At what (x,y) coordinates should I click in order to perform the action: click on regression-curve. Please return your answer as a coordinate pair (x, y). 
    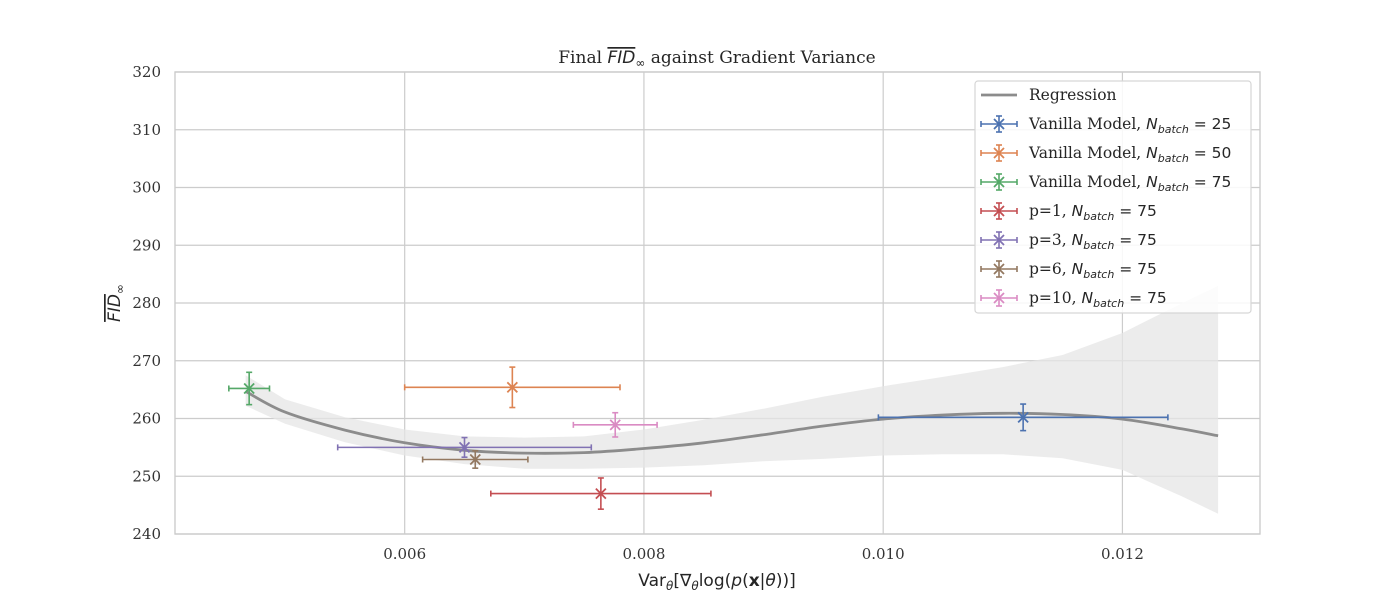
    Looking at the image, I should click on (731, 422).